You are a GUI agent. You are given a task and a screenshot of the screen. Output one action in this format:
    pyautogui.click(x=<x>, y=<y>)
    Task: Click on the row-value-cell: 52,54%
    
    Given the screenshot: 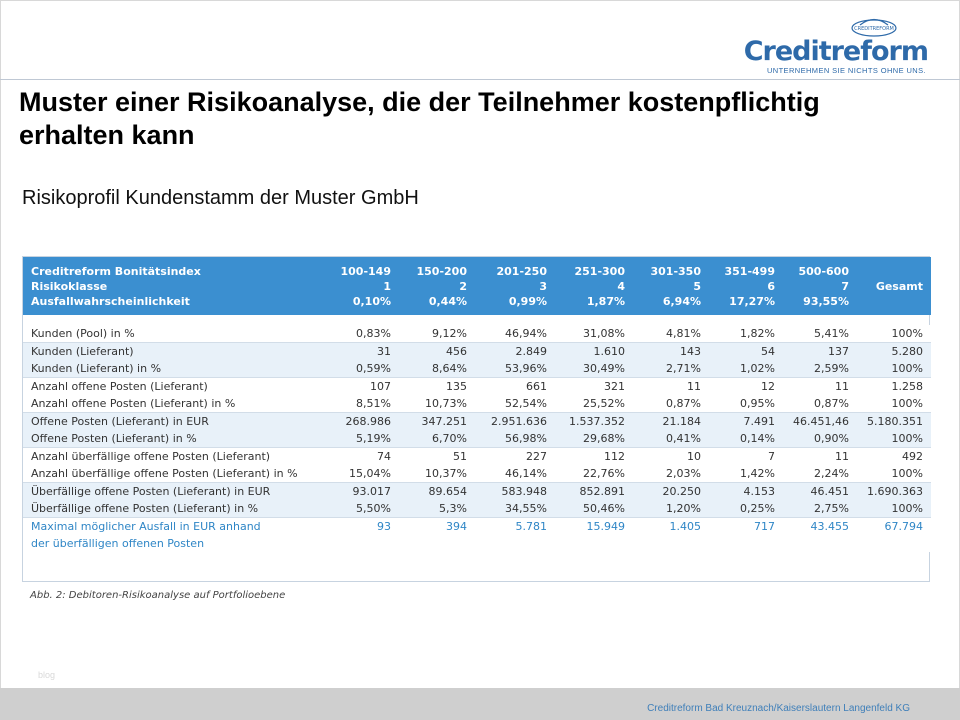 What is the action you would take?
    pyautogui.click(x=526, y=403)
    